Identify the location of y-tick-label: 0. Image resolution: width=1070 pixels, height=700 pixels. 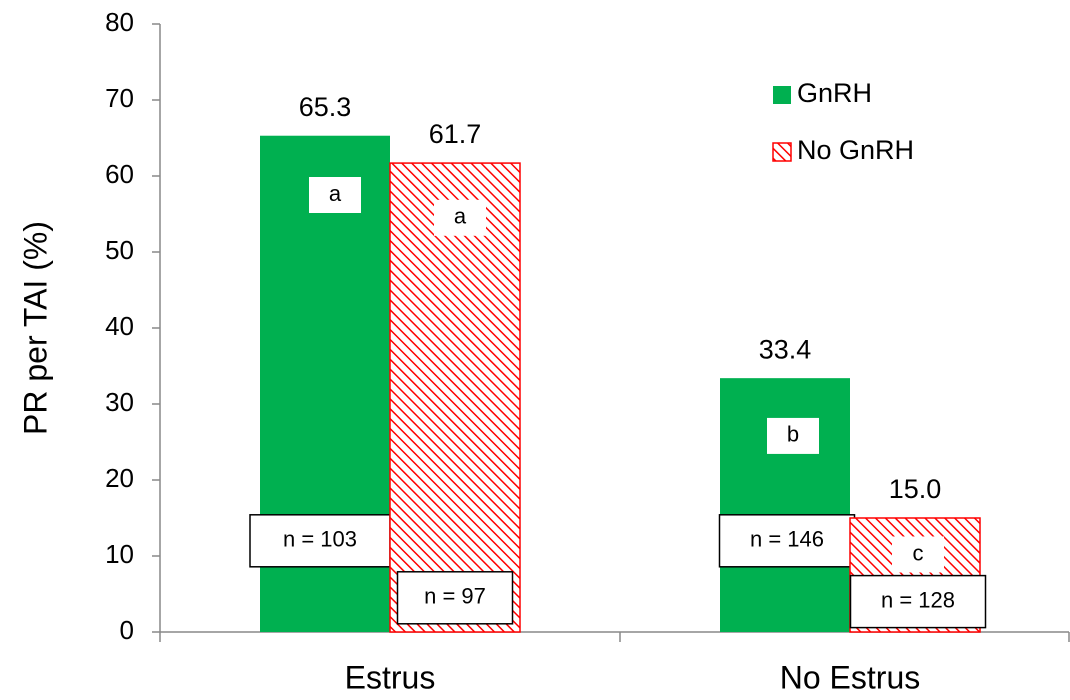
(127, 630).